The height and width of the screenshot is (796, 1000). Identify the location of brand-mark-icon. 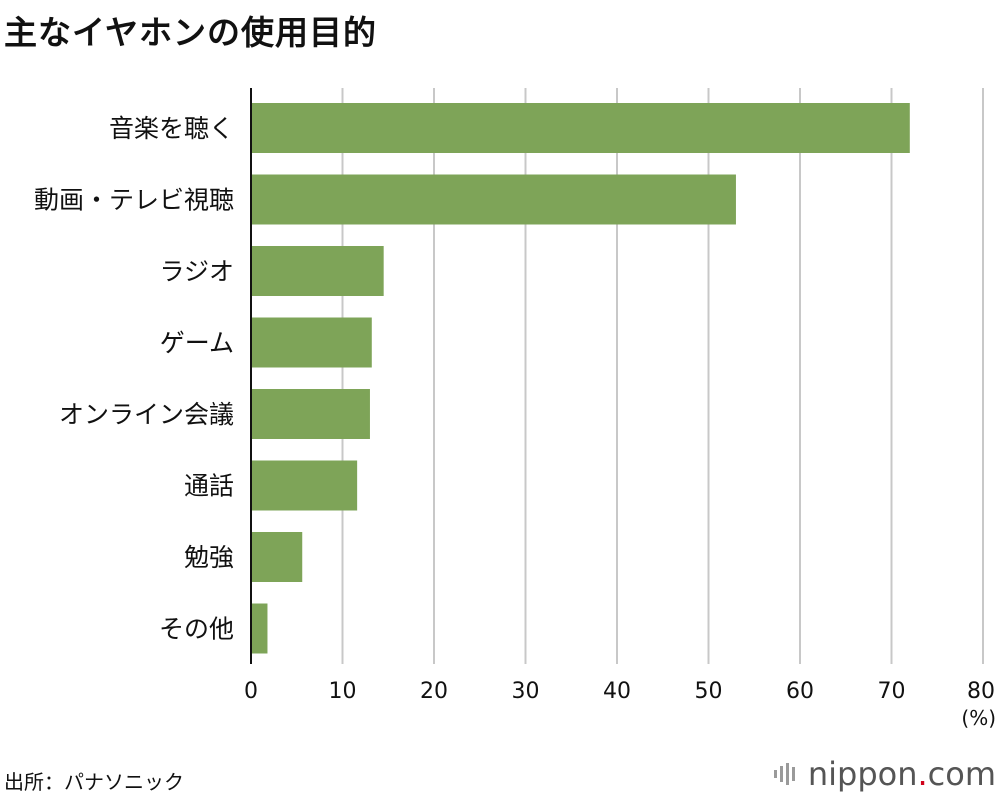
(784, 774).